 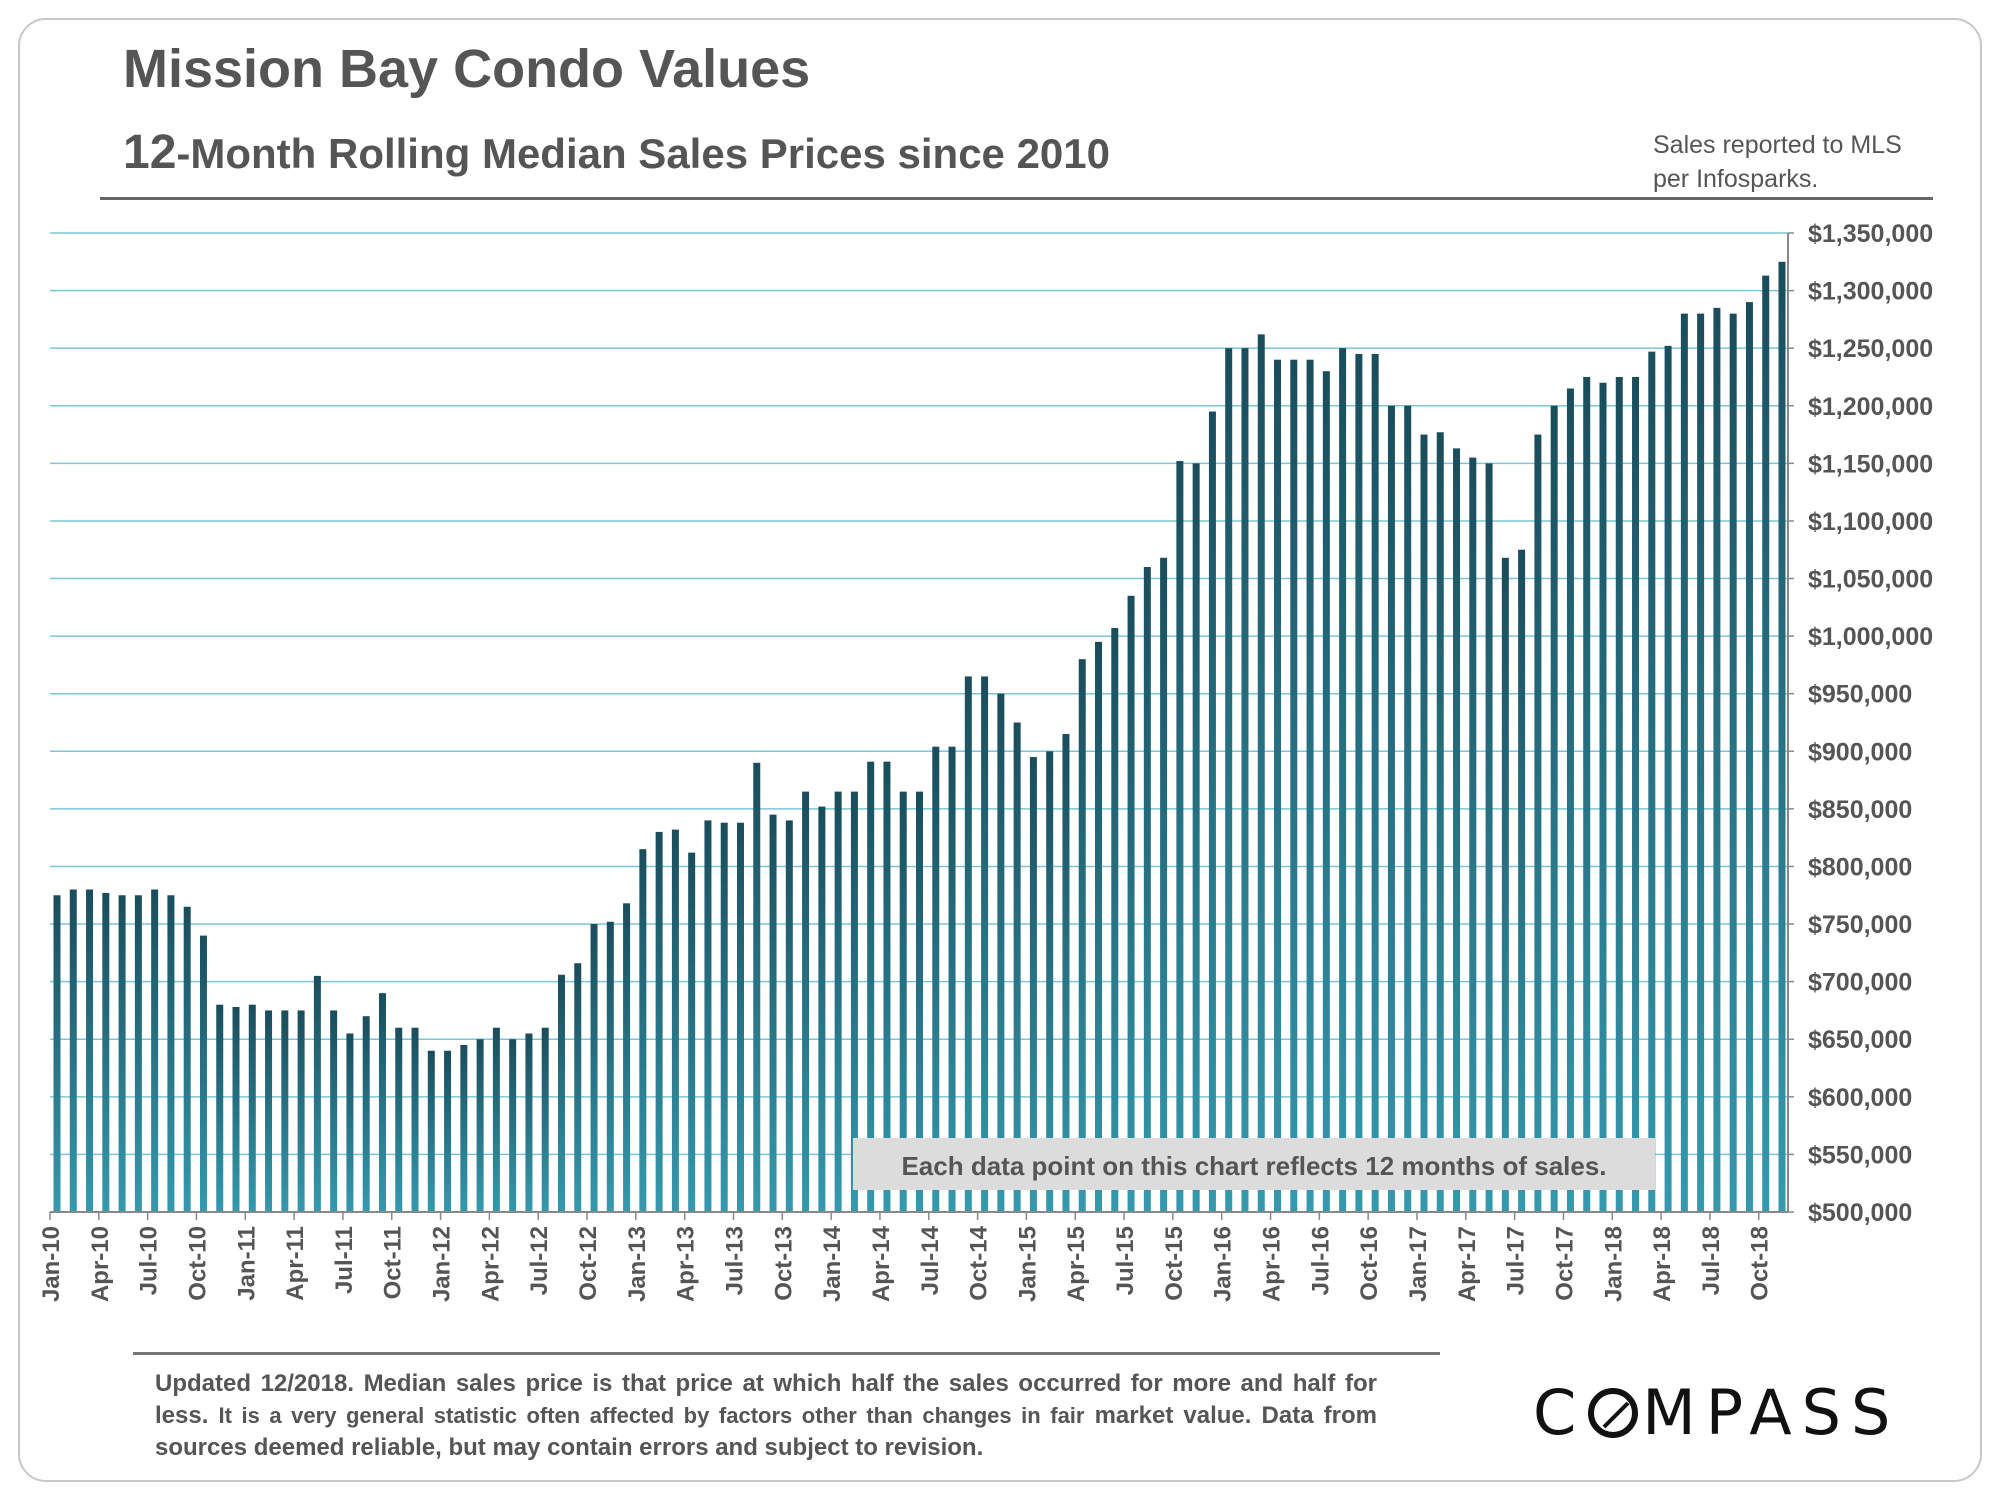 I want to click on y-tick-label: $1,150,000, so click(x=1870, y=464).